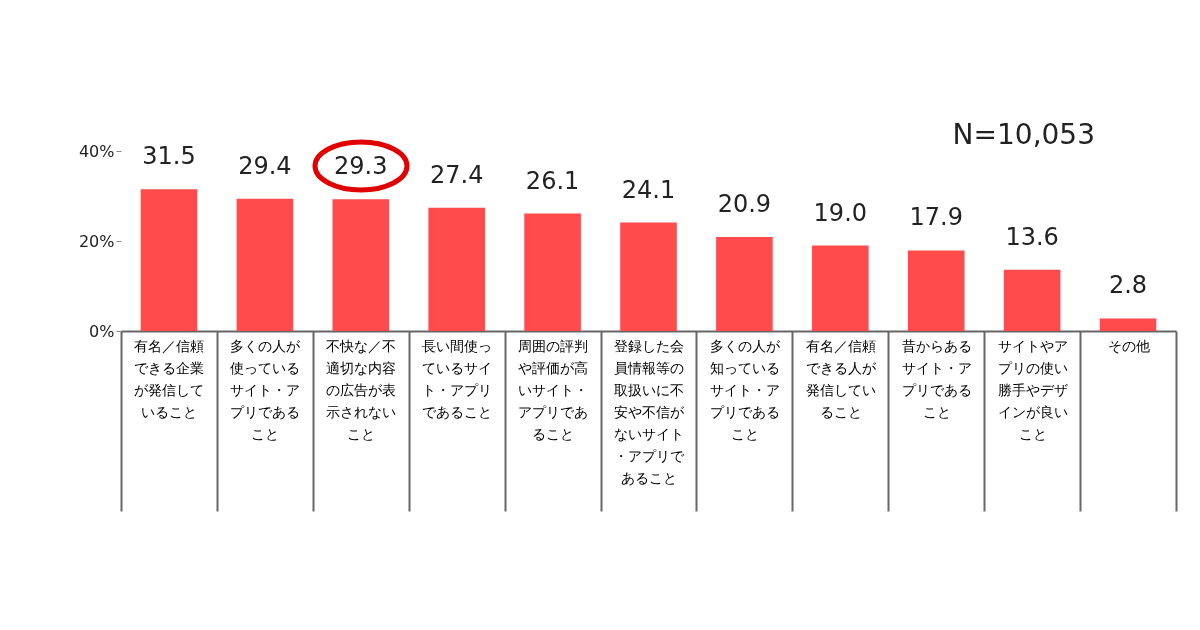  I want to click on data-label: 29.4, so click(265, 165).